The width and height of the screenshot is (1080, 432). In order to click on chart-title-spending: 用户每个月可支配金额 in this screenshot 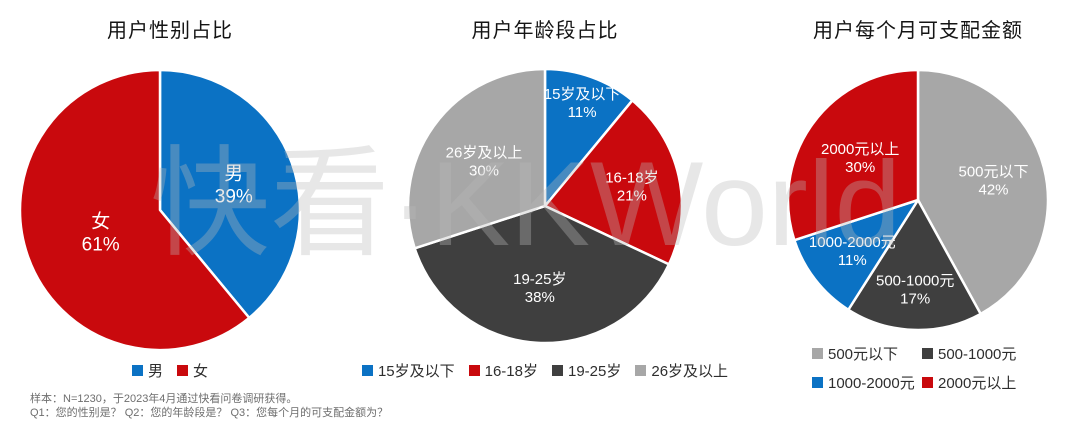, I will do `click(918, 31)`.